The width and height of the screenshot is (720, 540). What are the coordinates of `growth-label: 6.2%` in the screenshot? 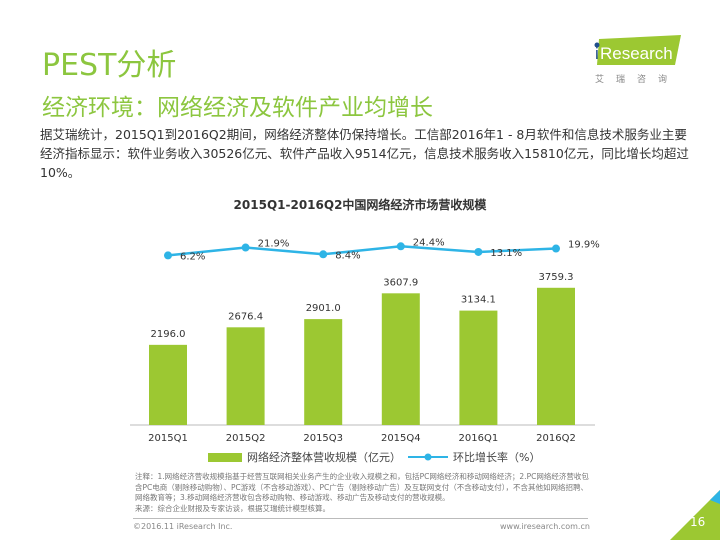 It's located at (192, 256).